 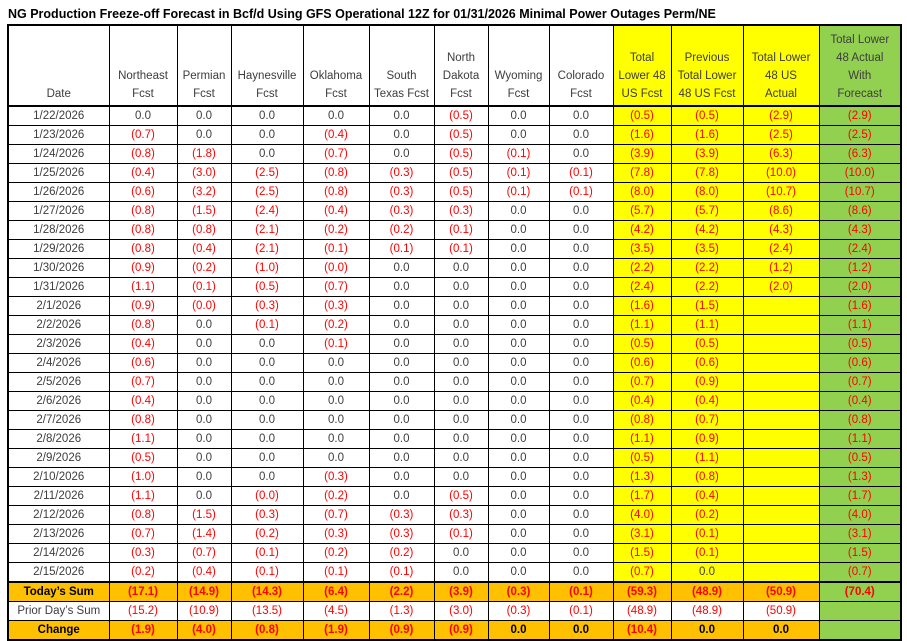 I want to click on value-cell: (2.2), so click(x=707, y=268).